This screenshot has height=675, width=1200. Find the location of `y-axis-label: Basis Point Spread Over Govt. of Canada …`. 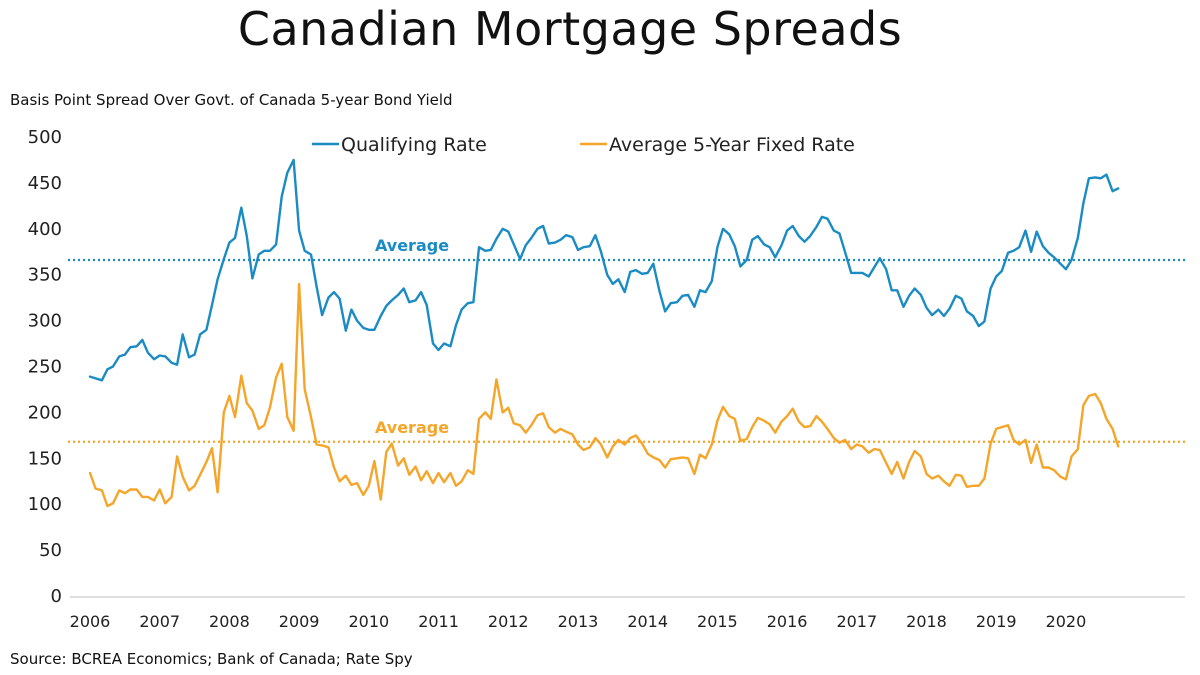

y-axis-label: Basis Point Spread Over Govt. of Canada … is located at coordinates (231, 100).